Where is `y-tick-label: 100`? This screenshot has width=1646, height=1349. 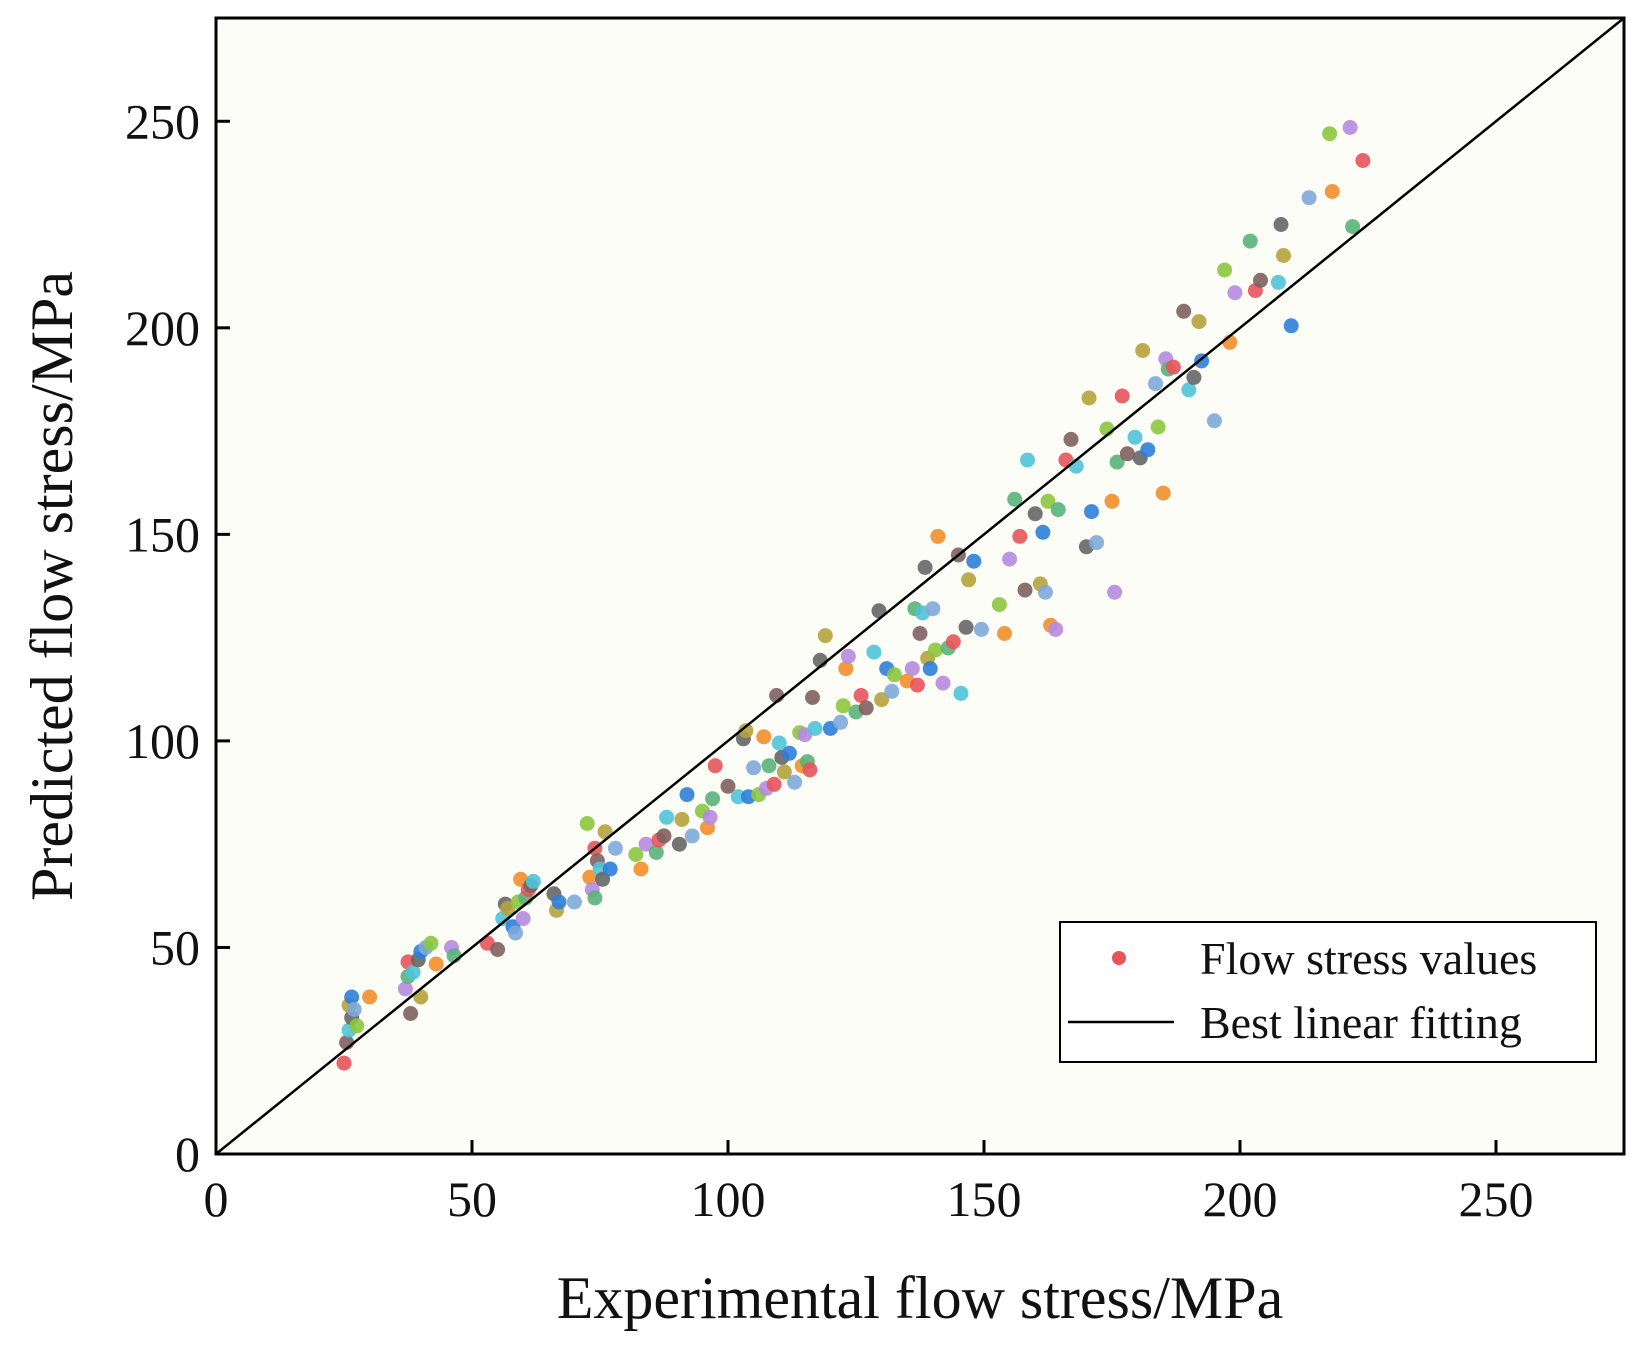
y-tick-label: 100 is located at coordinates (162, 741).